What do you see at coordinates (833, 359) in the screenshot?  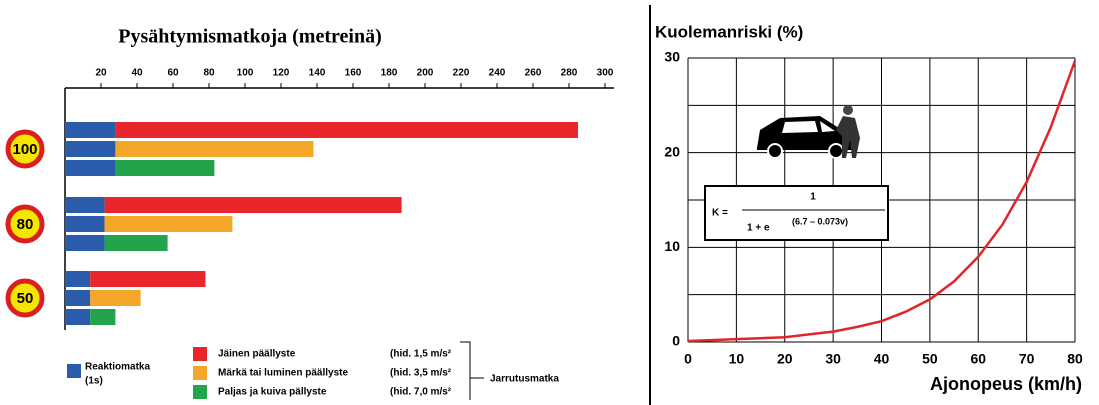 I see `x-tick-label: 30` at bounding box center [833, 359].